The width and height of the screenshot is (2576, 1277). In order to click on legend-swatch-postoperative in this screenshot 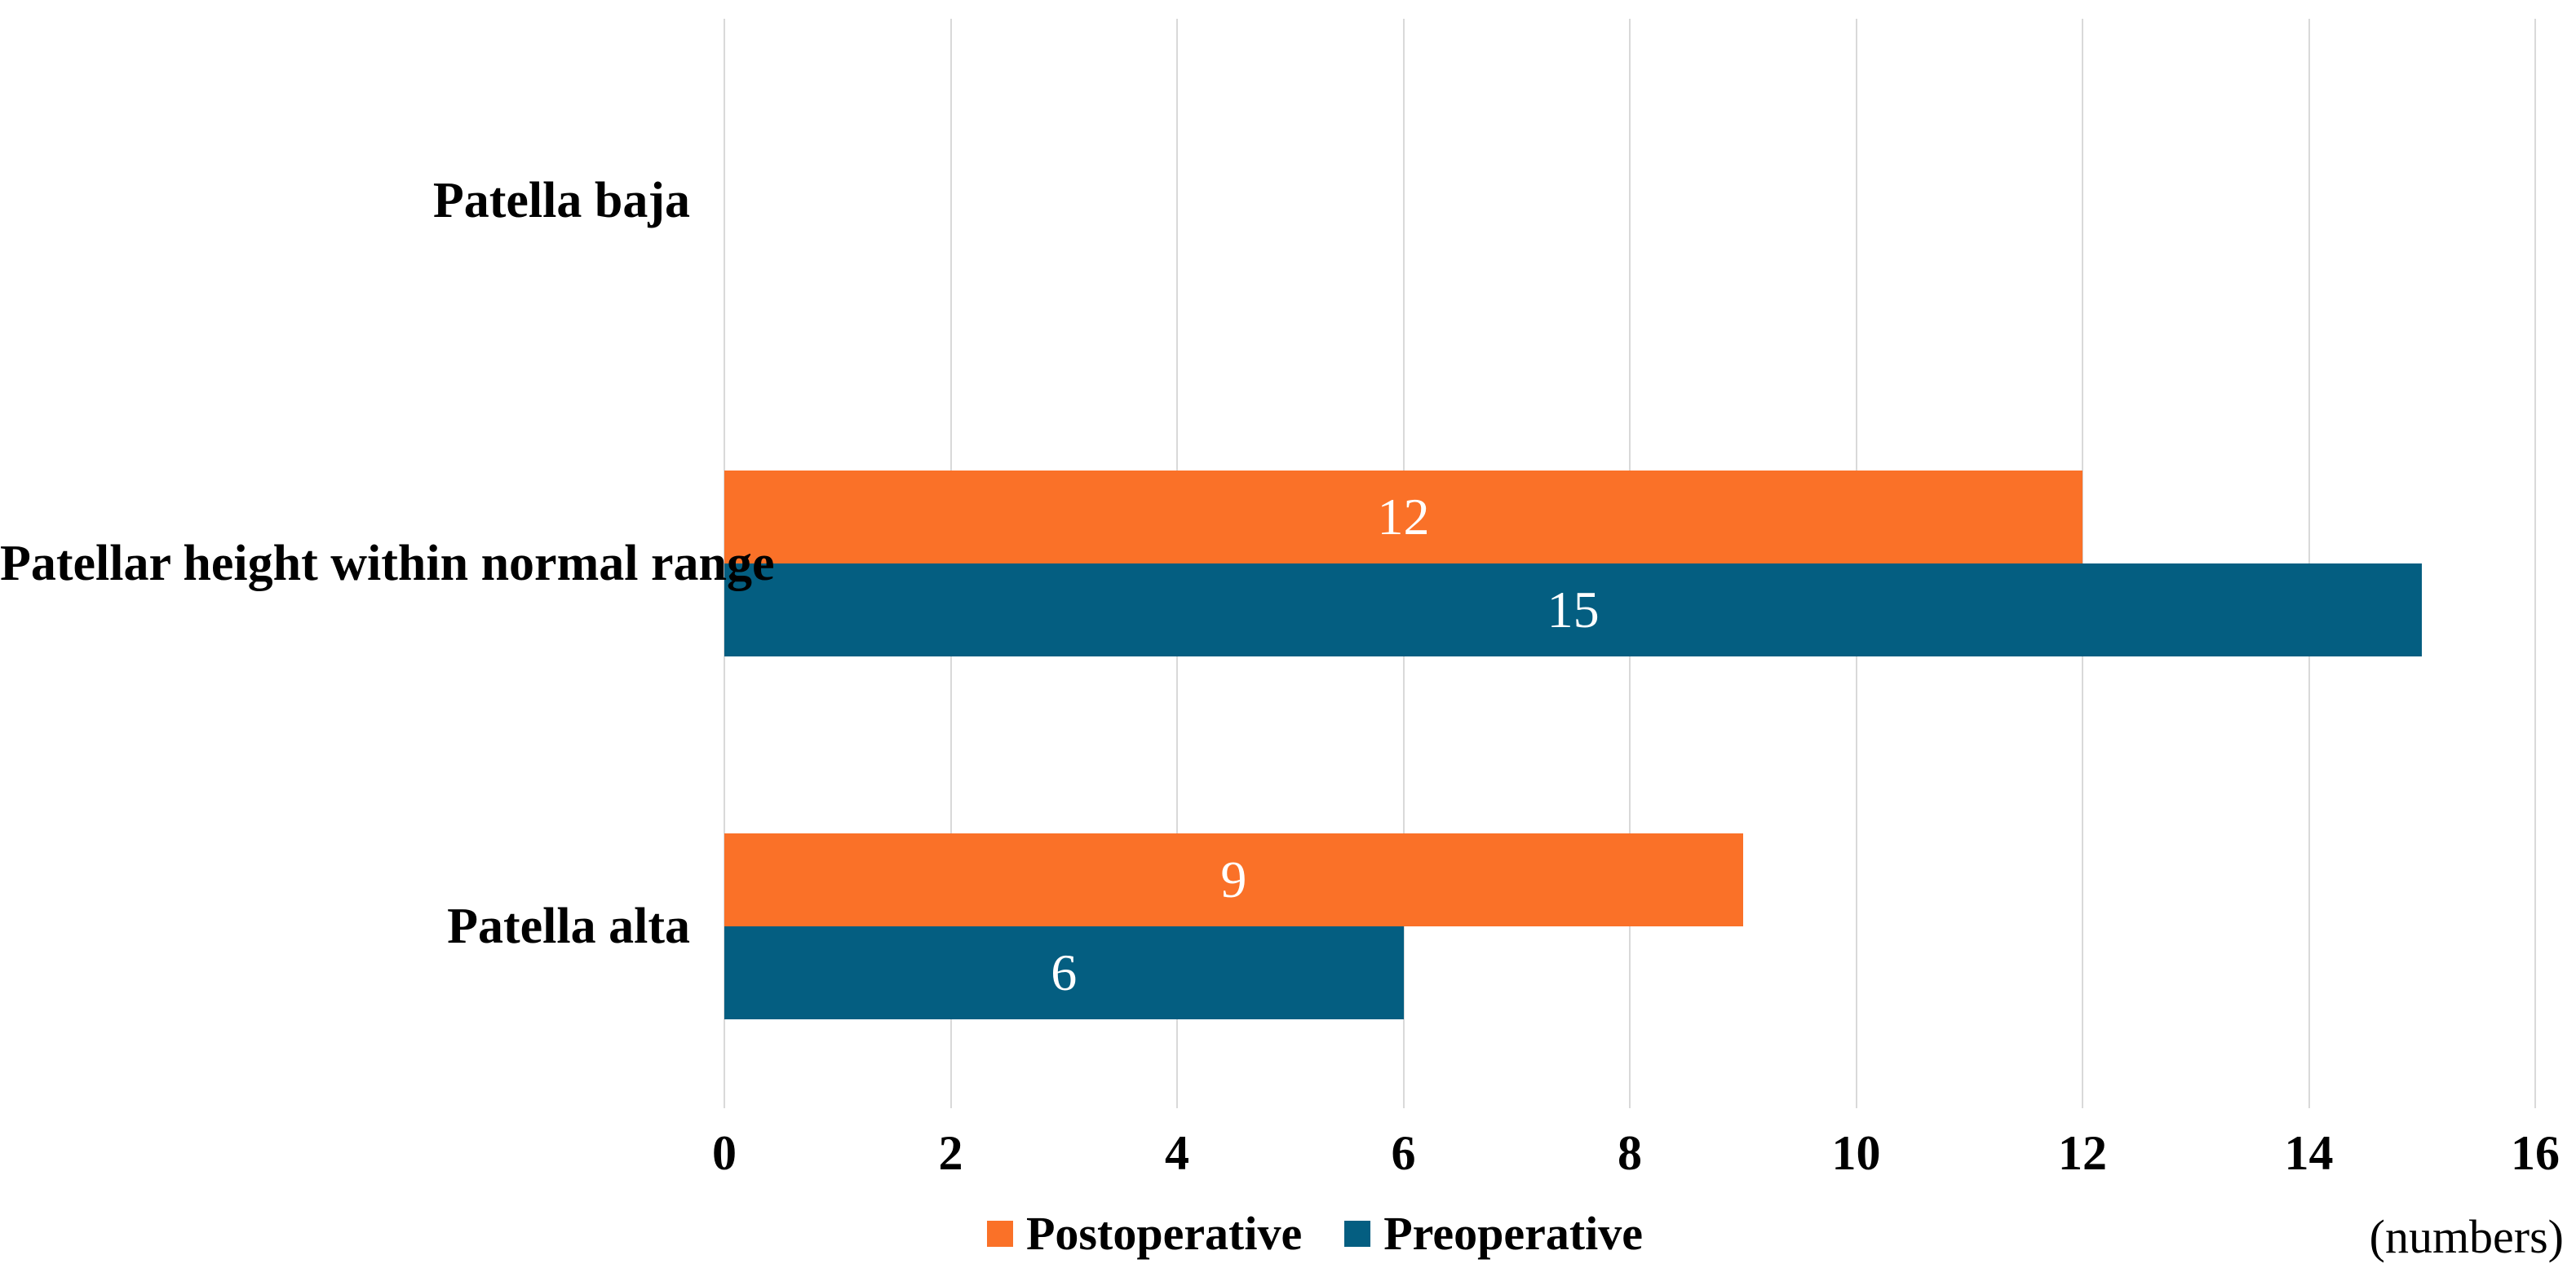, I will do `click(1000, 1234)`.